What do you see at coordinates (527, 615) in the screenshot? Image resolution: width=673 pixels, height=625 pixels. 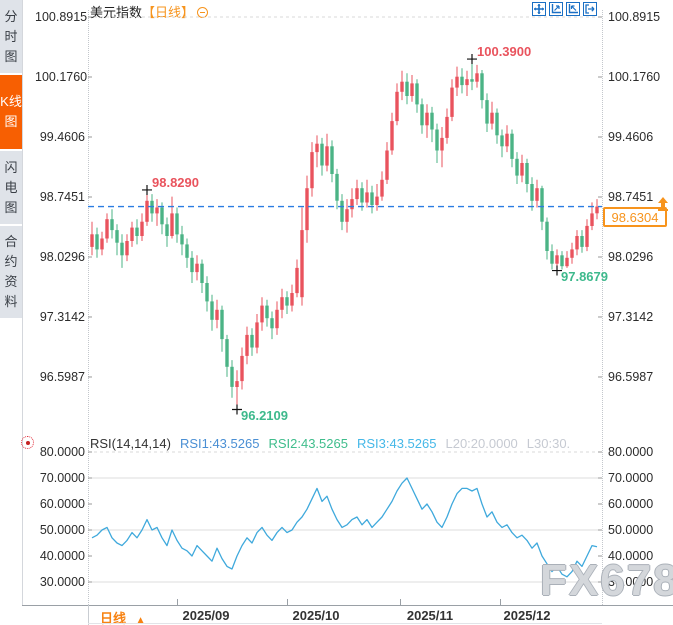 I see `x-axis-label: 2025/12` at bounding box center [527, 615].